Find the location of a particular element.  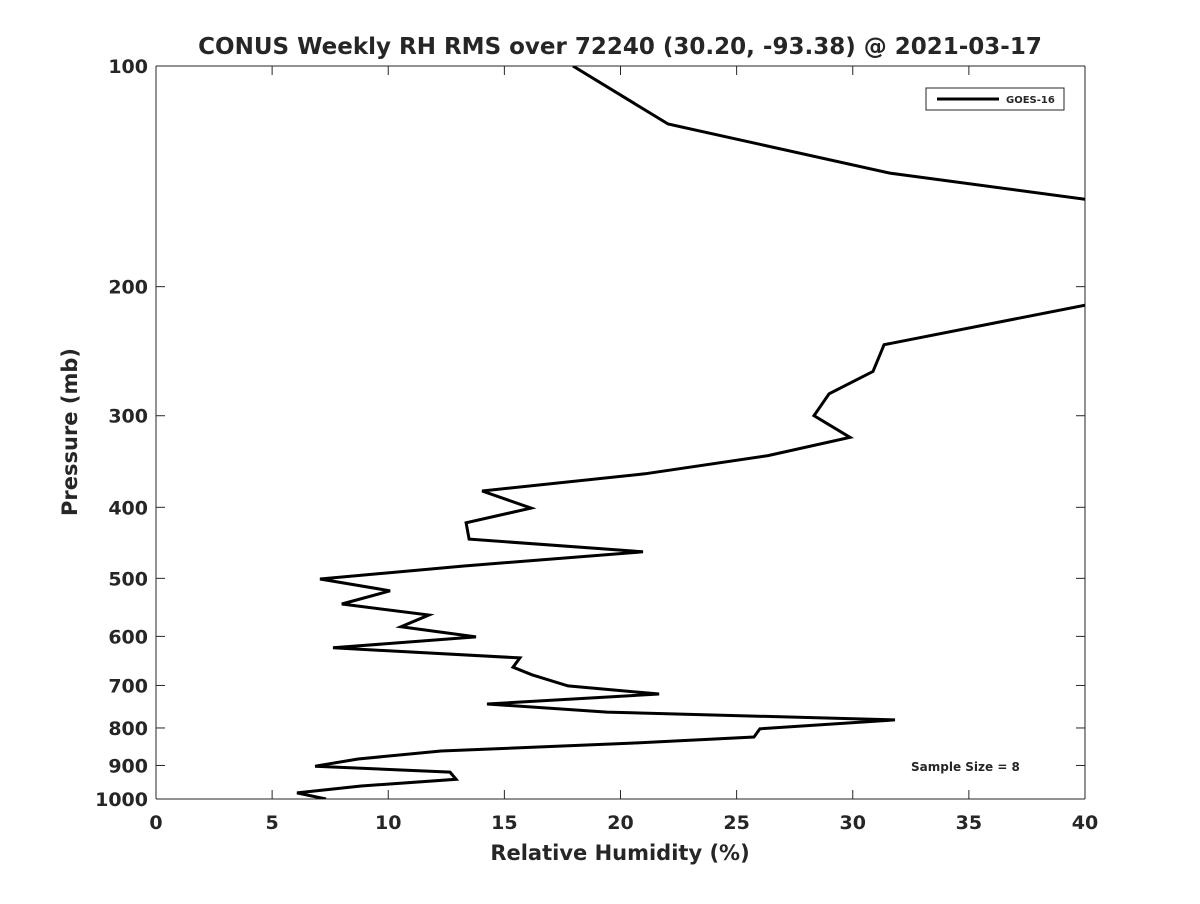

y-tick-label: 1000 is located at coordinates (121, 800).